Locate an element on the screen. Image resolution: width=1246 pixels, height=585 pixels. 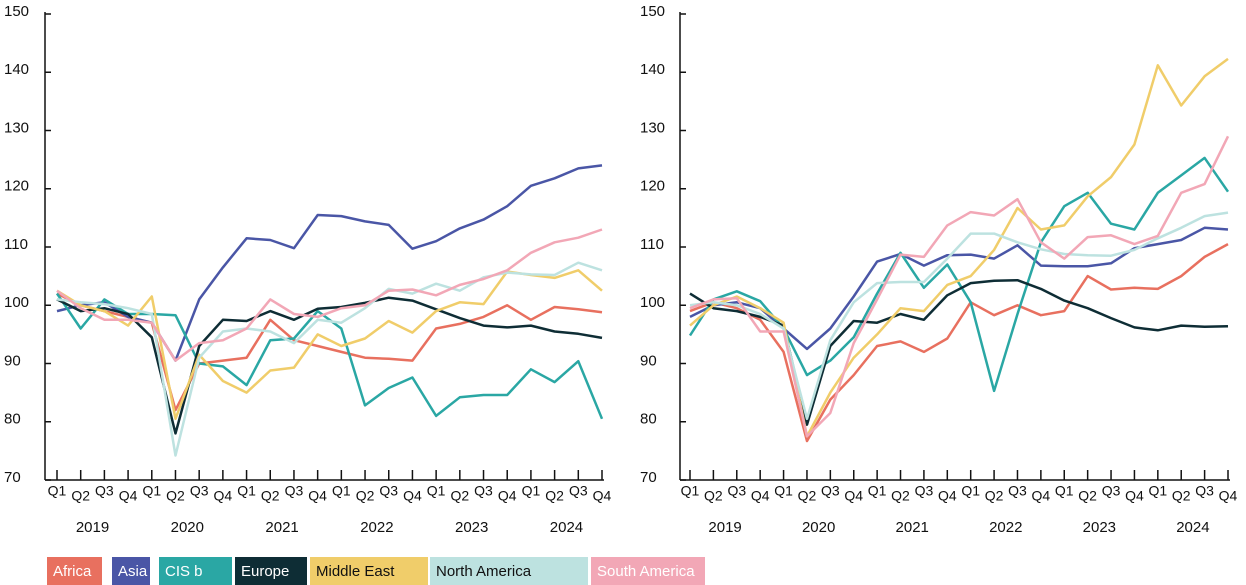
legend-label: CIS b is located at coordinates (184, 571).